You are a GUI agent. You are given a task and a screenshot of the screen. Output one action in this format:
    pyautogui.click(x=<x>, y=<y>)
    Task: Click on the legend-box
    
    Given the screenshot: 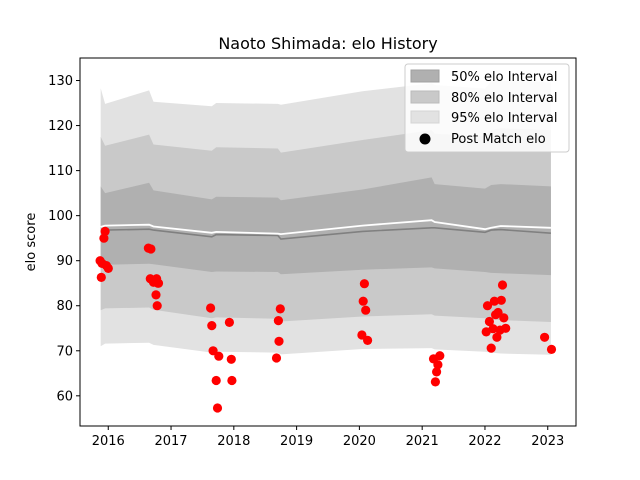 What is the action you would take?
    pyautogui.click(x=487, y=108)
    